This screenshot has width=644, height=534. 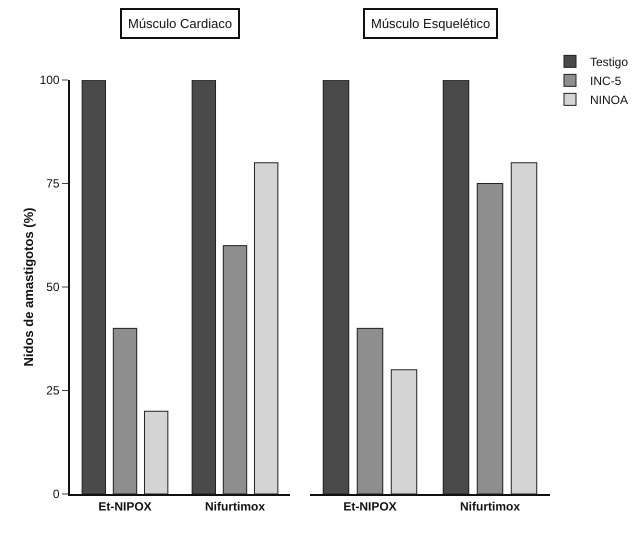 What do you see at coordinates (53, 391) in the screenshot?
I see `y-tick-label: 25` at bounding box center [53, 391].